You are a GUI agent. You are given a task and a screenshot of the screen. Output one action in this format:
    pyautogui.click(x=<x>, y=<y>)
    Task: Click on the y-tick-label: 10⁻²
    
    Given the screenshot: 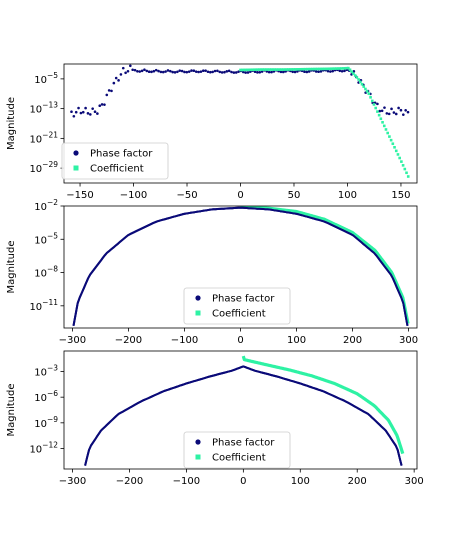 What is the action you would take?
    pyautogui.click(x=46, y=205)
    